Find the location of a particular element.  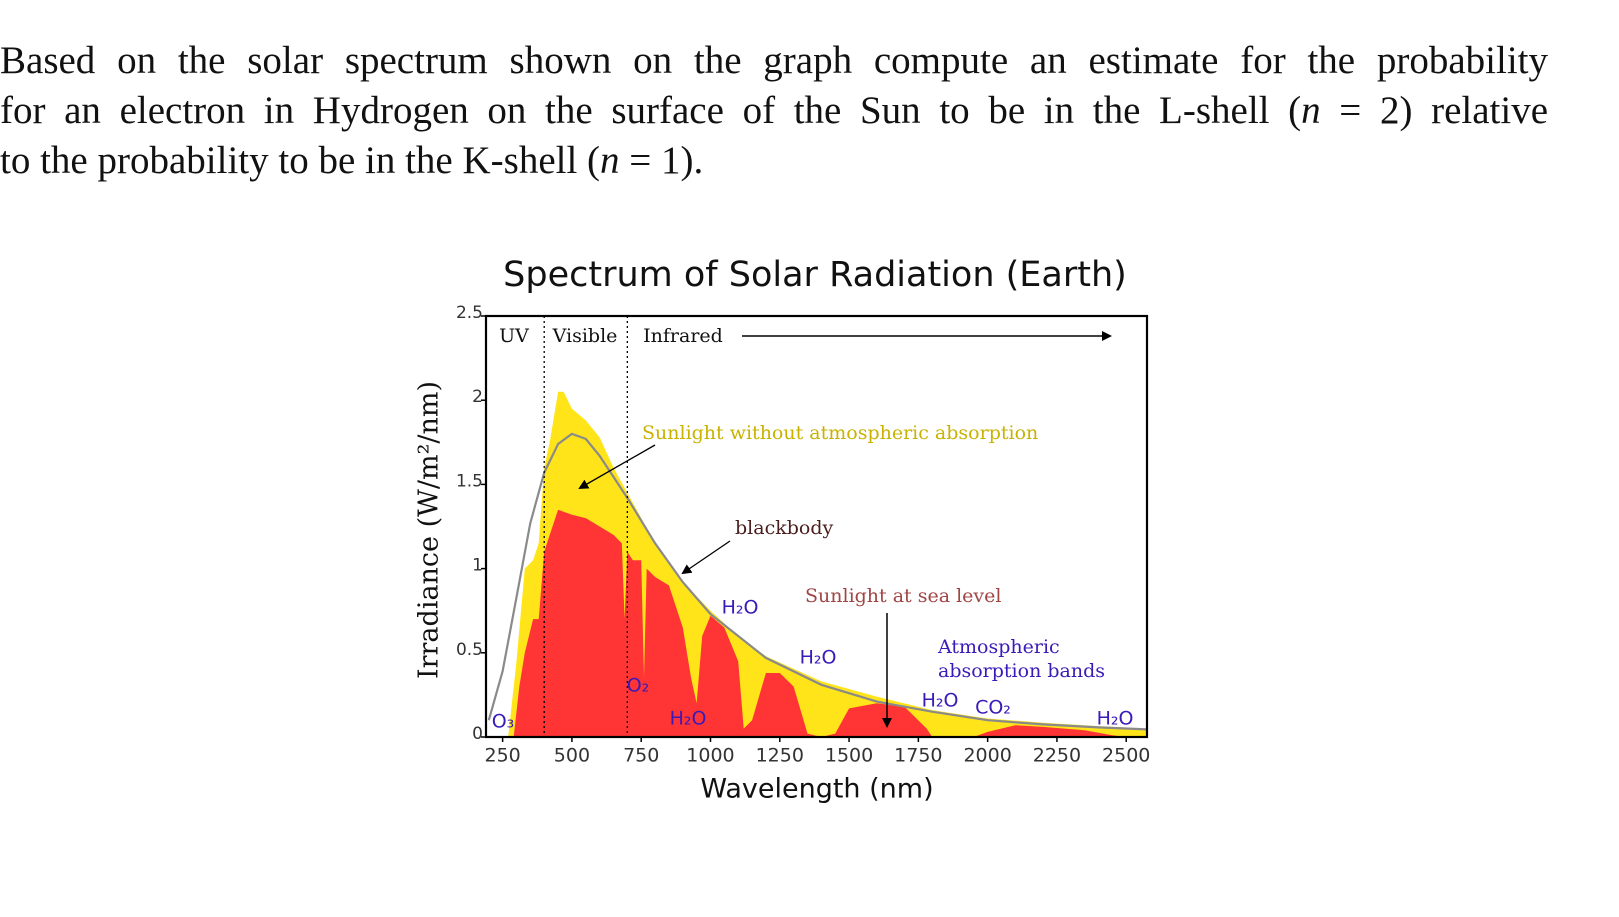

absorption-label: O₂ is located at coordinates (638, 686).